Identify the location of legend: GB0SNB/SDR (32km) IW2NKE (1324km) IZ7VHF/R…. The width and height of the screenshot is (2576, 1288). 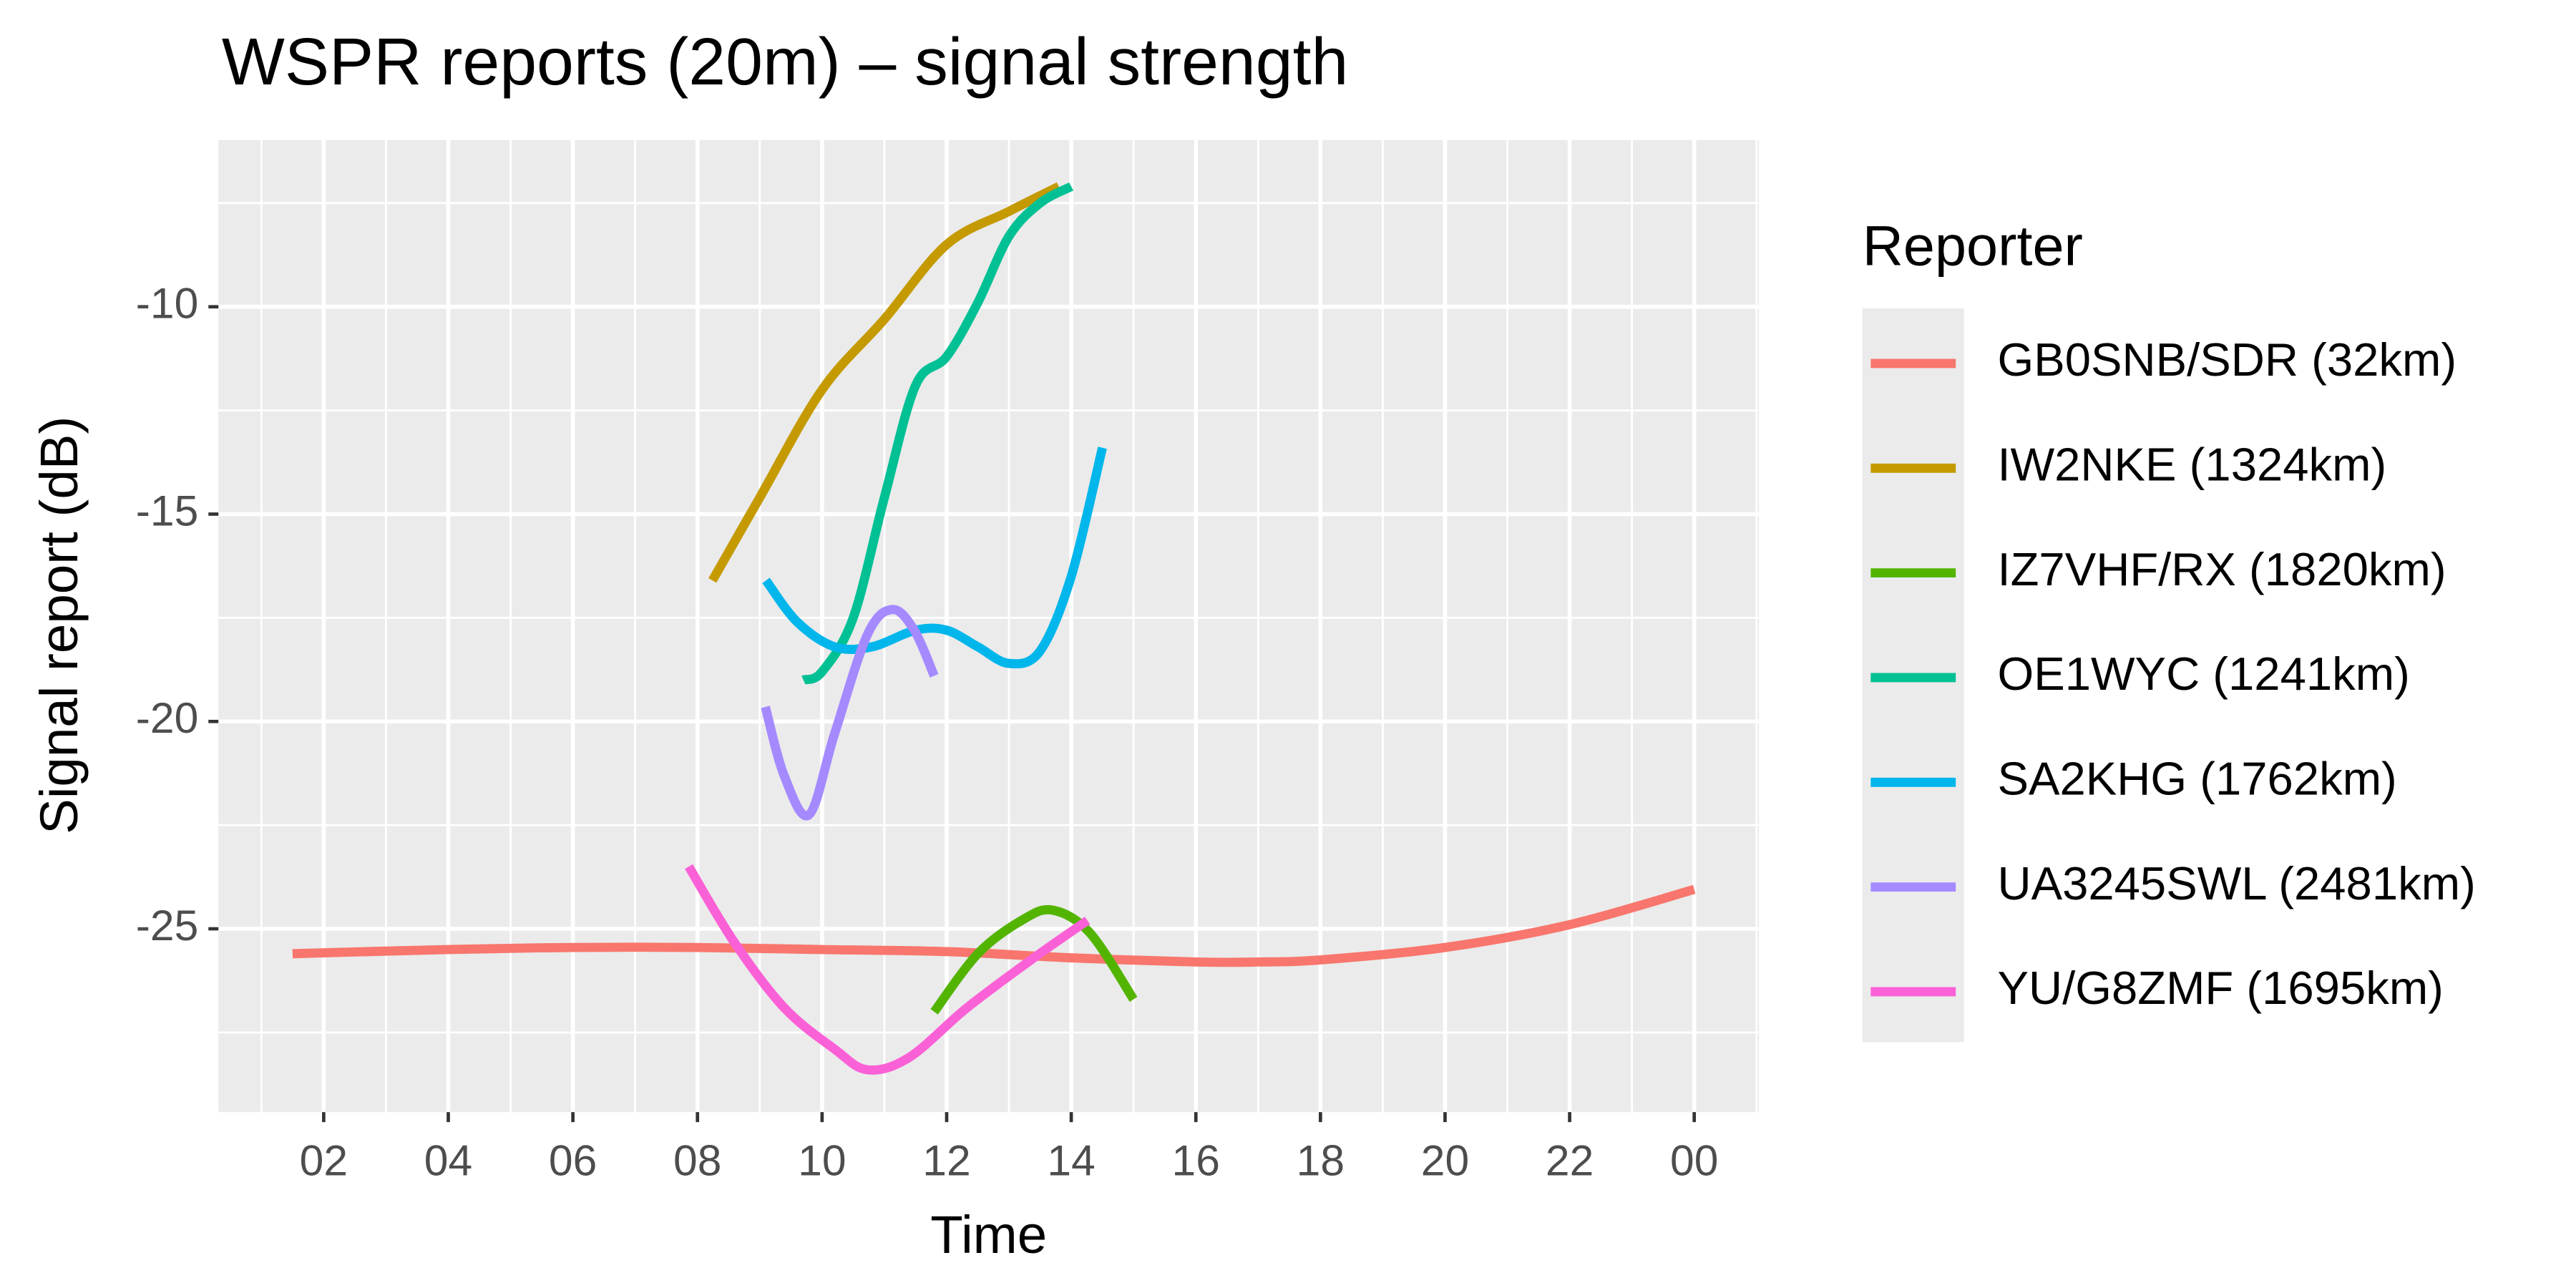
(2173, 673).